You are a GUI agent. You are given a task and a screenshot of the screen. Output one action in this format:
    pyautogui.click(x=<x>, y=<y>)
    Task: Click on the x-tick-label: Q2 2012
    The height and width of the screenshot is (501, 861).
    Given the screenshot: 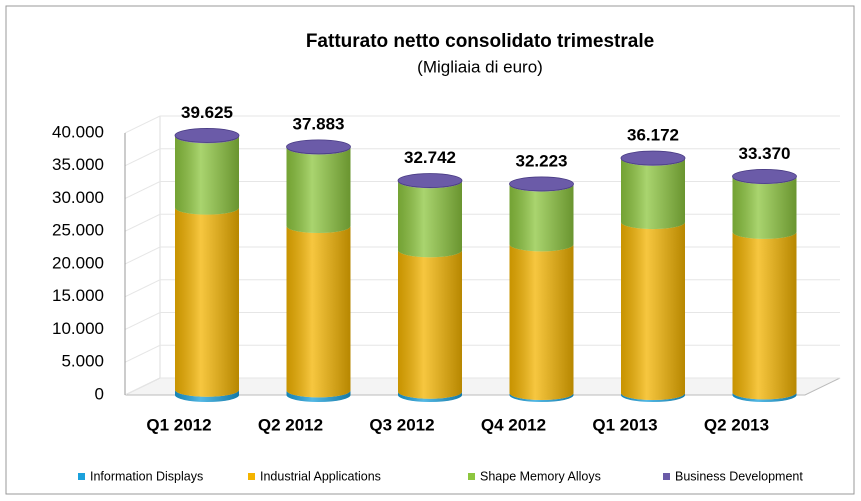 What is the action you would take?
    pyautogui.click(x=290, y=424)
    